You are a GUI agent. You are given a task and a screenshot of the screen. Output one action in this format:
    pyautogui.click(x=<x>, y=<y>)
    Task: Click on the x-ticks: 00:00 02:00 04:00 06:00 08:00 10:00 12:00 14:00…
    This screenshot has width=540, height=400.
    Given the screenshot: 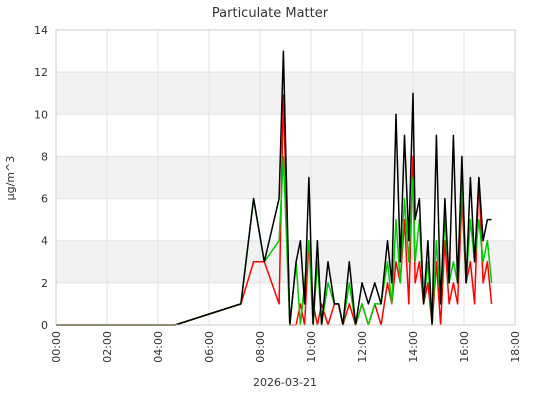 What is the action you would take?
    pyautogui.click(x=286, y=347)
    